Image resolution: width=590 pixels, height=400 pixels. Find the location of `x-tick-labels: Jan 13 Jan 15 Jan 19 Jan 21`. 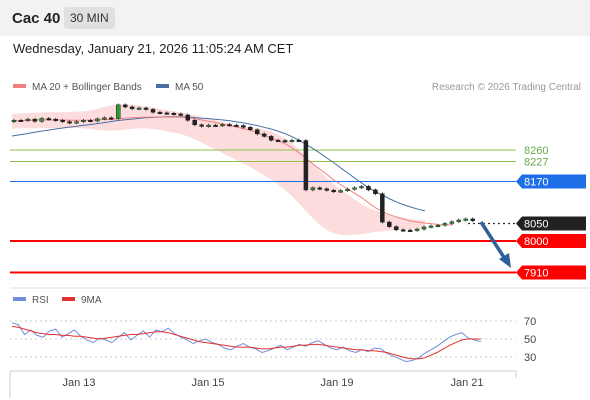

x-tick-labels: Jan 13 Jan 15 Jan 19 Jan 21 is located at coordinates (272, 383).